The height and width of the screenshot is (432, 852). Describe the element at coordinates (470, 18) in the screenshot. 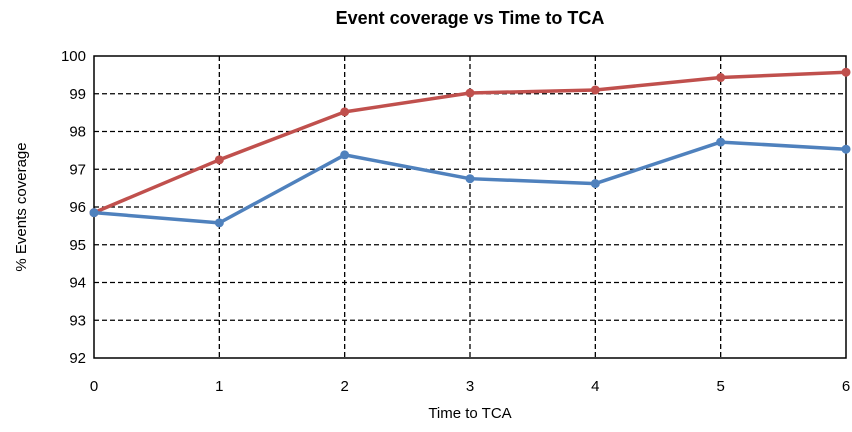

I see `chart-title: Event coverage vs Time to TCA` at that location.